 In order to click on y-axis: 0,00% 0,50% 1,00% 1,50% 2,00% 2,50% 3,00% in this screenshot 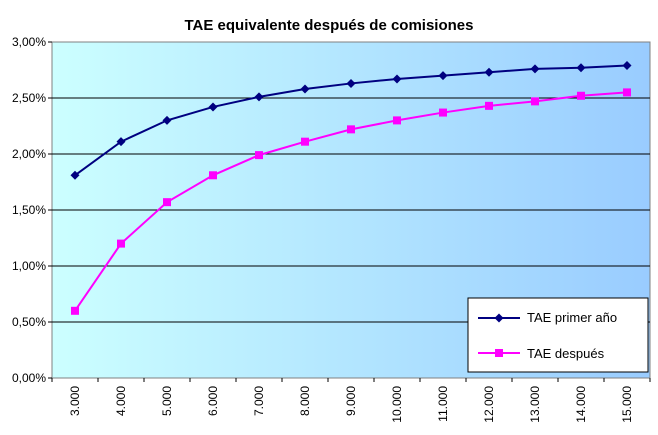, I will do `click(32, 210)`.